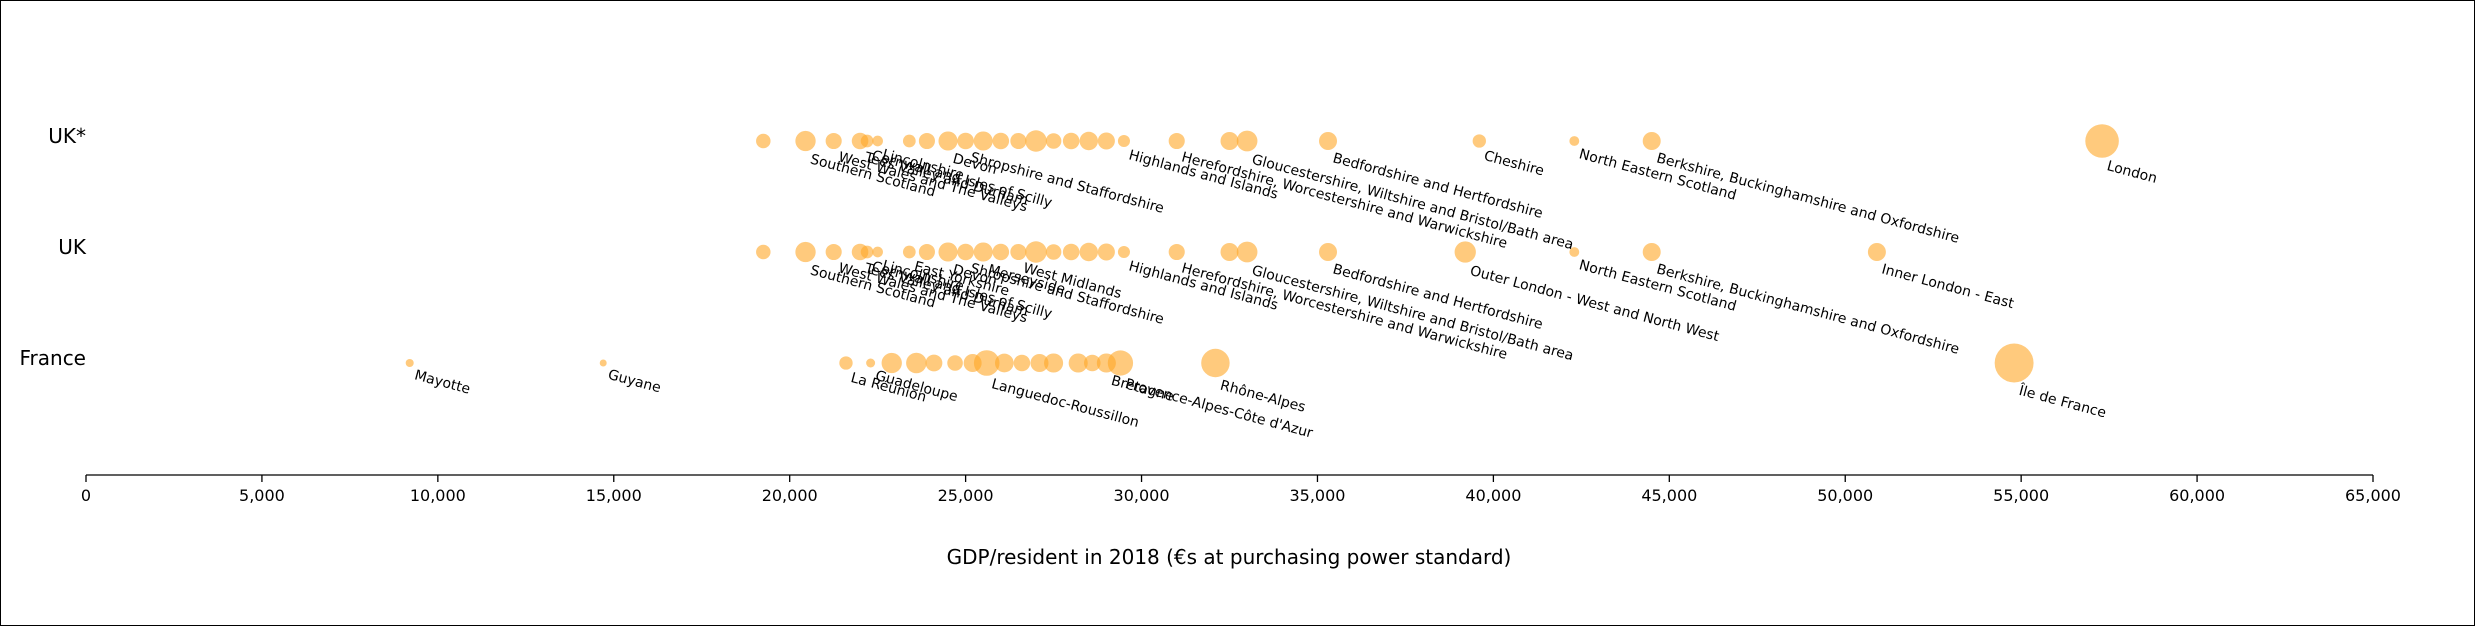 The height and width of the screenshot is (626, 2475). What do you see at coordinates (614, 495) in the screenshot?
I see `x-tick-label: 15,000` at bounding box center [614, 495].